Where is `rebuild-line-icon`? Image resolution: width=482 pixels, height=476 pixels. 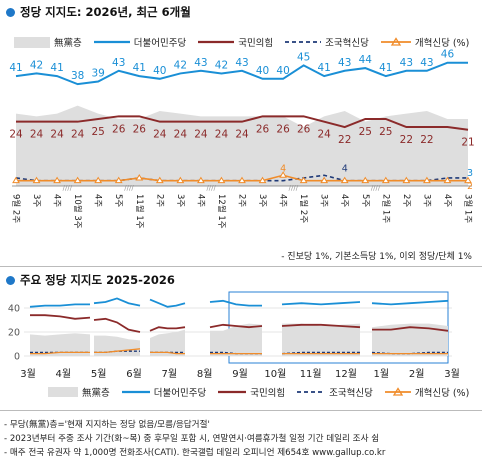
rebuild-line-icon is located at coordinates (303, 42).